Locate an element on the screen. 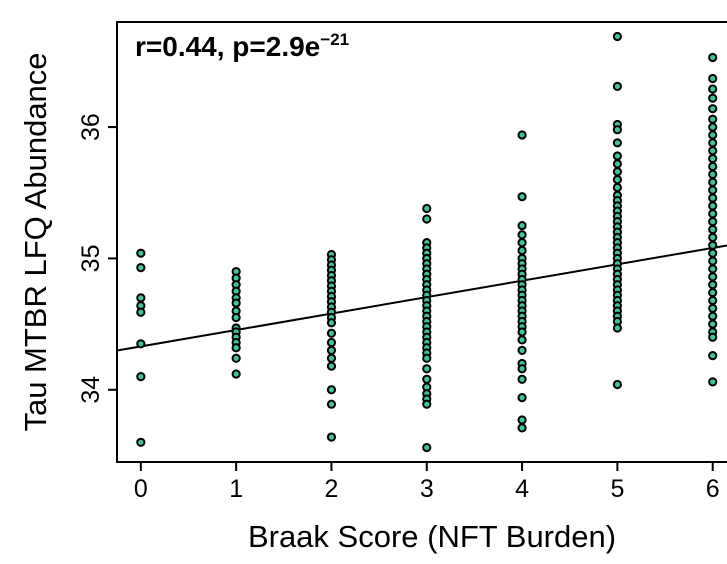 The image size is (727, 564). x-tick-label: 5 is located at coordinates (617, 489).